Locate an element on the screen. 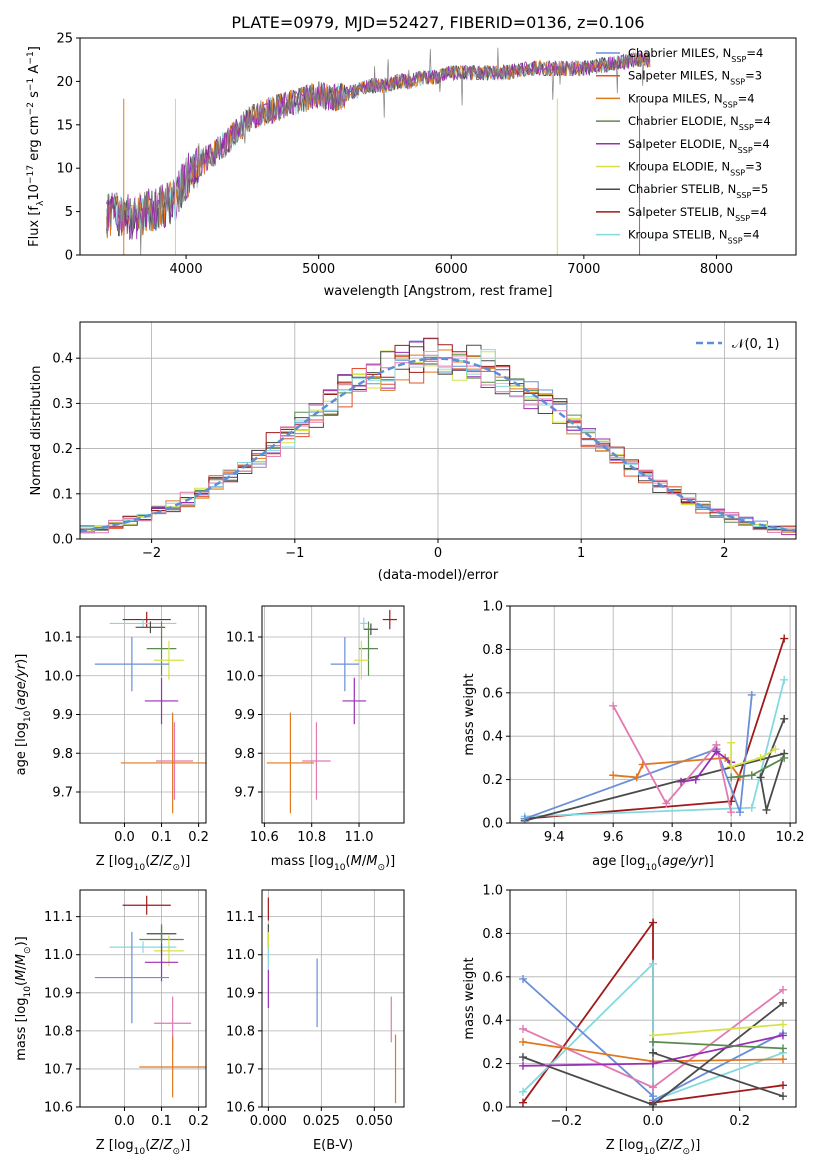 The width and height of the screenshot is (819, 1170). y-tick-label: 9.9 is located at coordinates (244, 715).